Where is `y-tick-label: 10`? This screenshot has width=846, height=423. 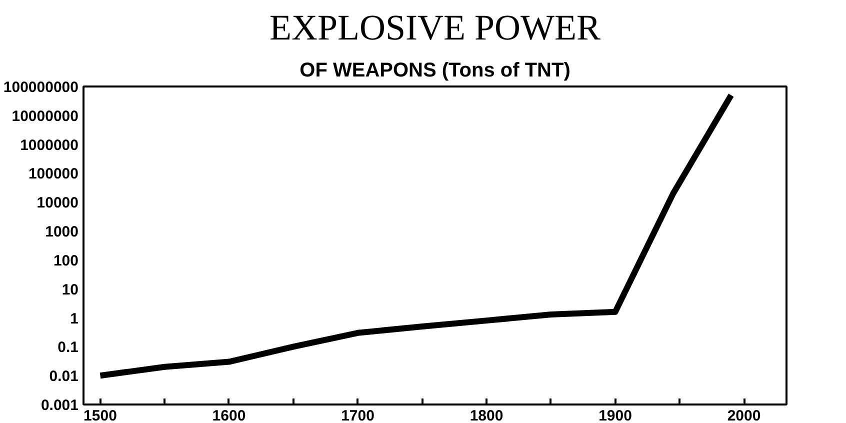 y-tick-label: 10 is located at coordinates (70, 289).